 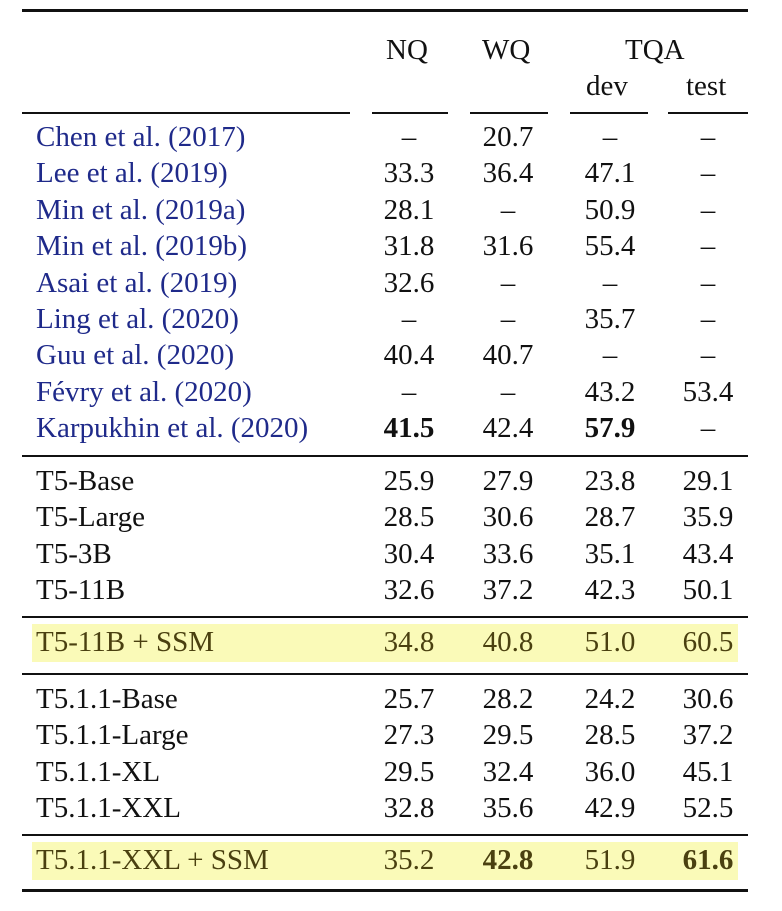 I want to click on table-row: Karpukhin et al. (2020) 41.5 42.4 57.9 –, so click(x=391, y=428).